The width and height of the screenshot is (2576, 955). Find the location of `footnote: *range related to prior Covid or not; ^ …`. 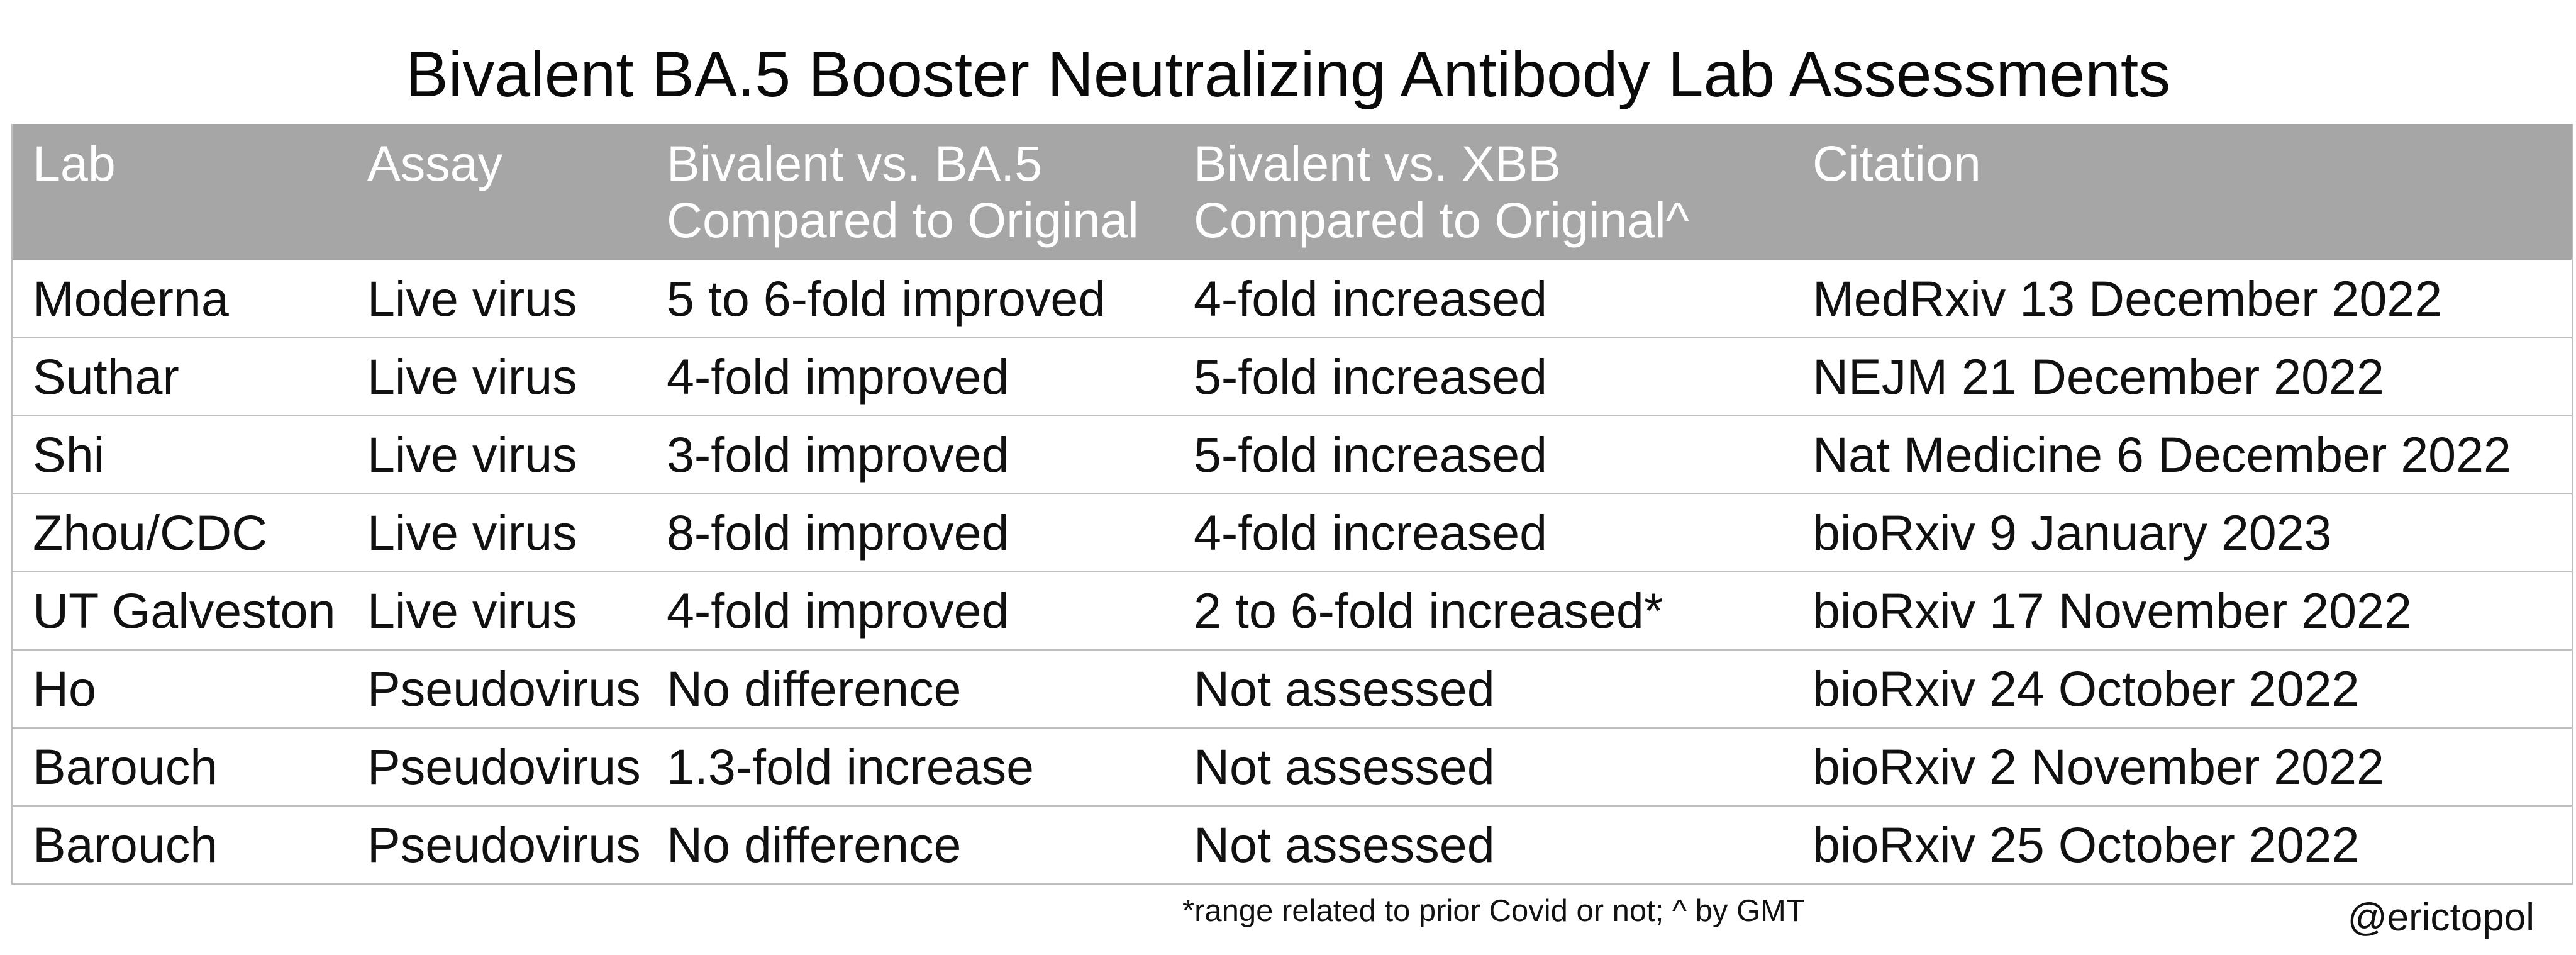

footnote: *range related to prior Covid or not; ^ … is located at coordinates (1493, 911).